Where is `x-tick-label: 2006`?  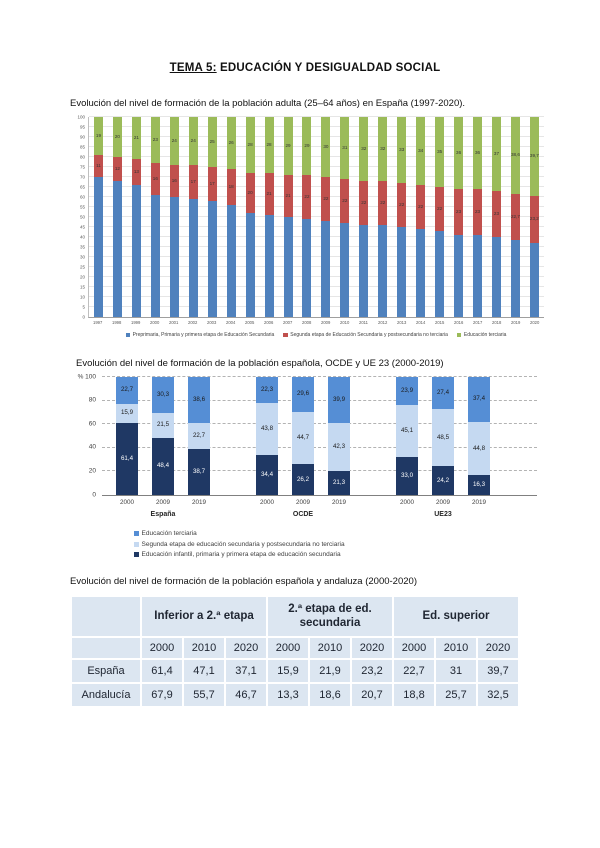 x-tick-label: 2006 is located at coordinates (269, 322).